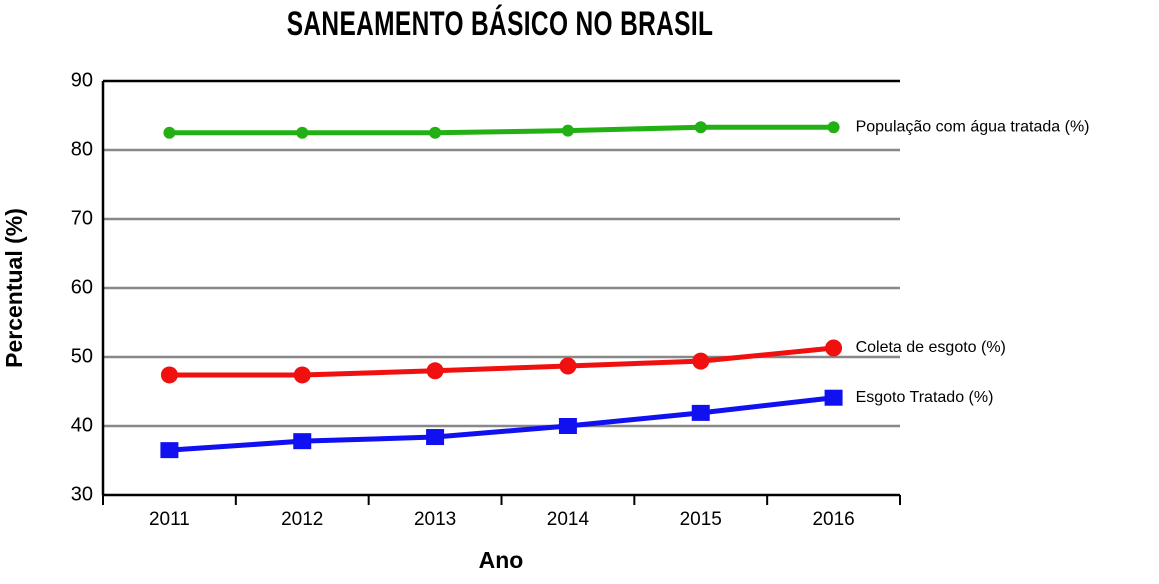  I want to click on y-tick-label: 70, so click(82, 218).